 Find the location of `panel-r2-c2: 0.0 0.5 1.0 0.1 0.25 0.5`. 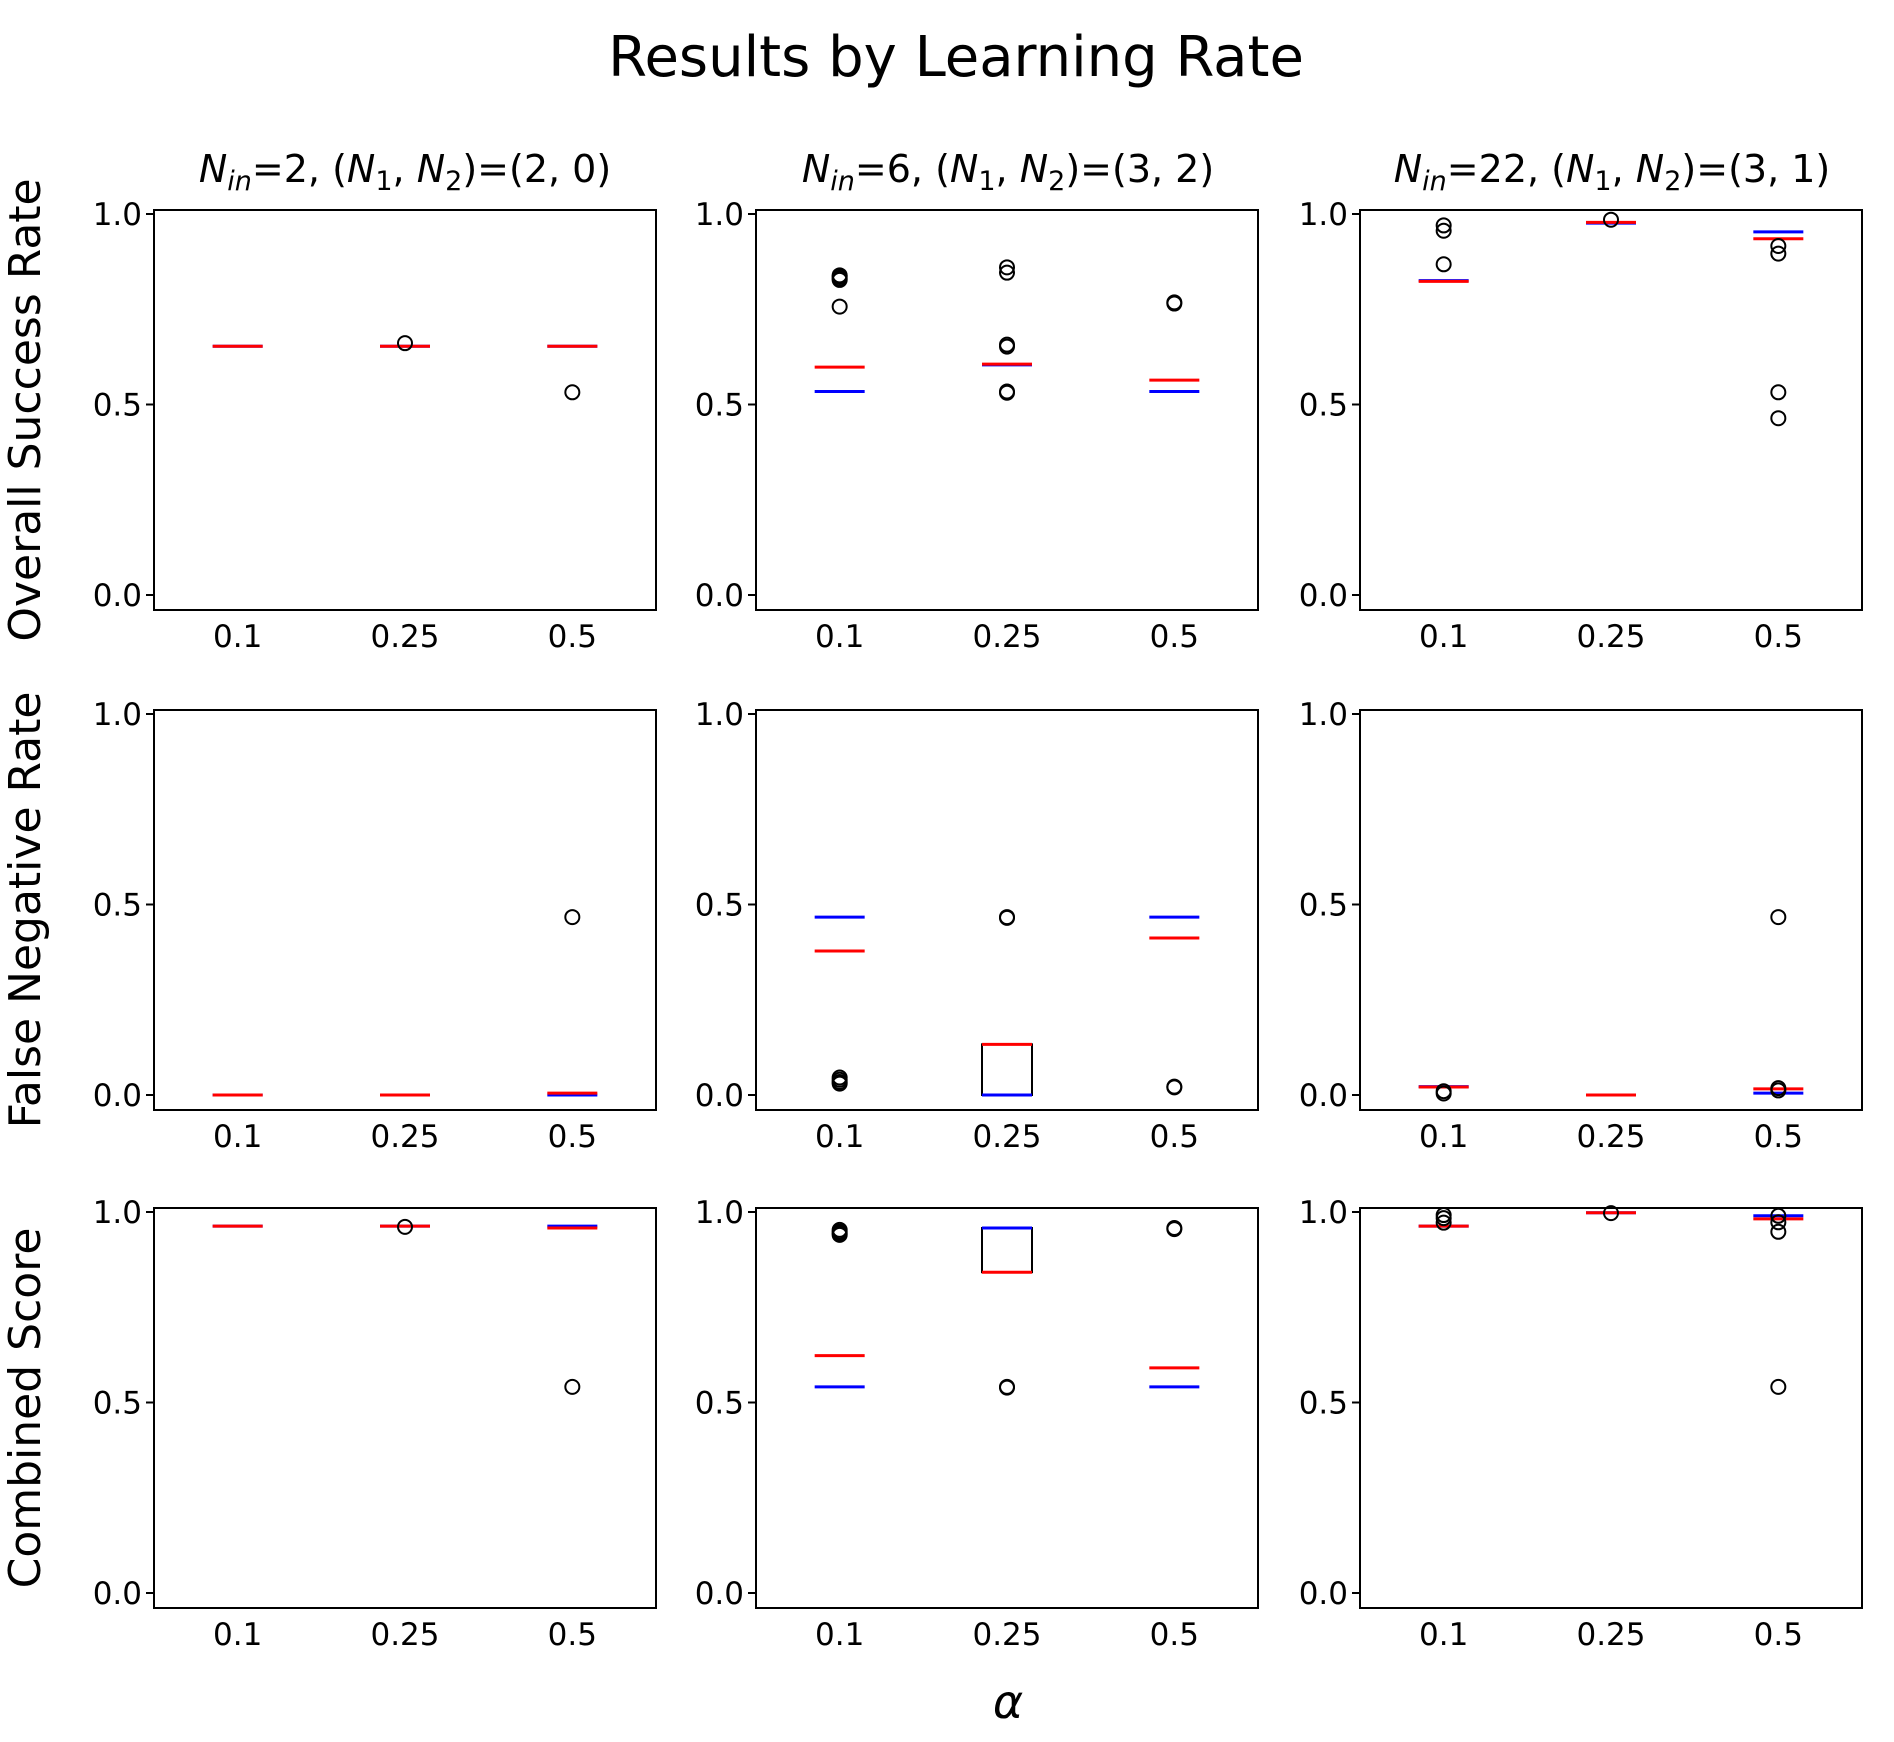

panel-r2-c2: 0.0 0.5 1.0 0.1 0.25 0.5 is located at coordinates (977, 926).